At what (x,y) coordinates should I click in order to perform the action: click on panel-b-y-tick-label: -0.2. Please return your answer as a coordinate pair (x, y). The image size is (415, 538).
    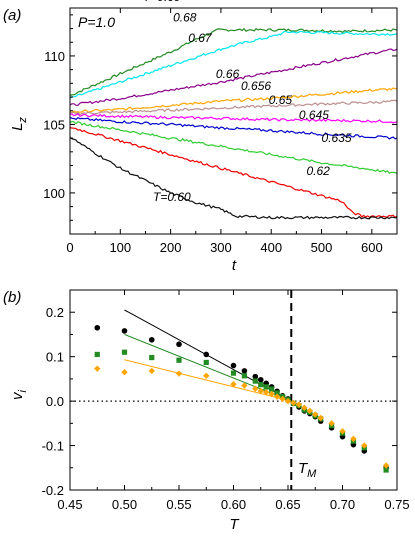
    Looking at the image, I should click on (53, 490).